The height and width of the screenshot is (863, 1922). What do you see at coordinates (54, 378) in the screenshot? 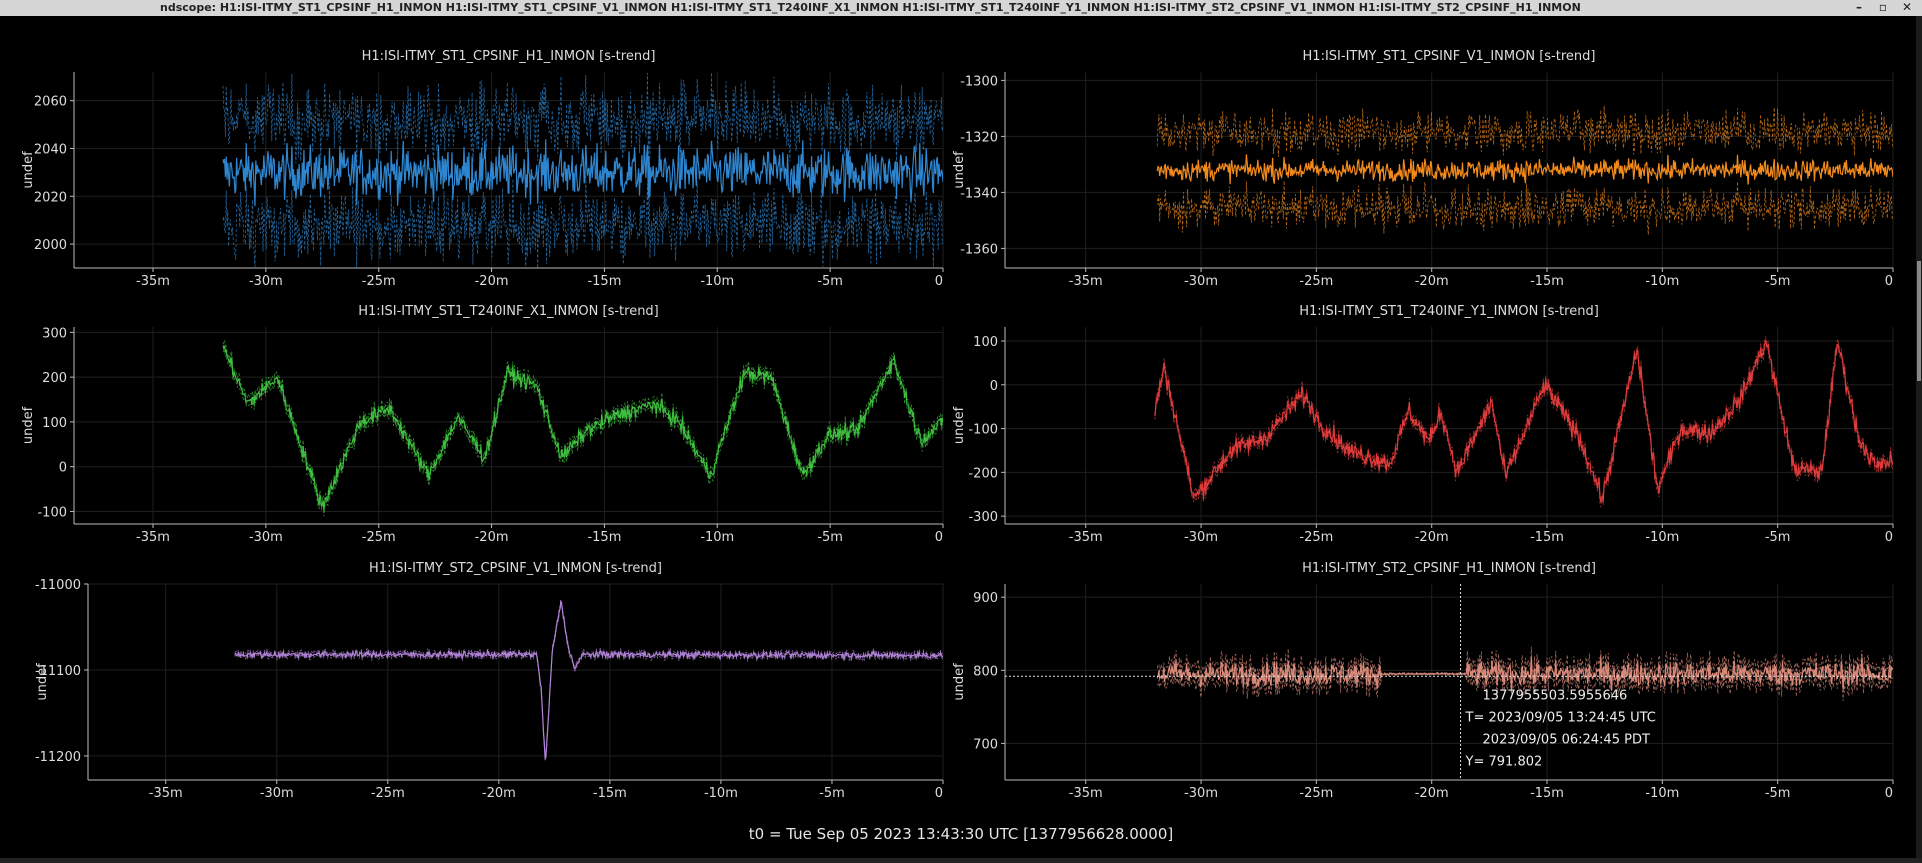
I see `y-tick-label: 200` at bounding box center [54, 378].